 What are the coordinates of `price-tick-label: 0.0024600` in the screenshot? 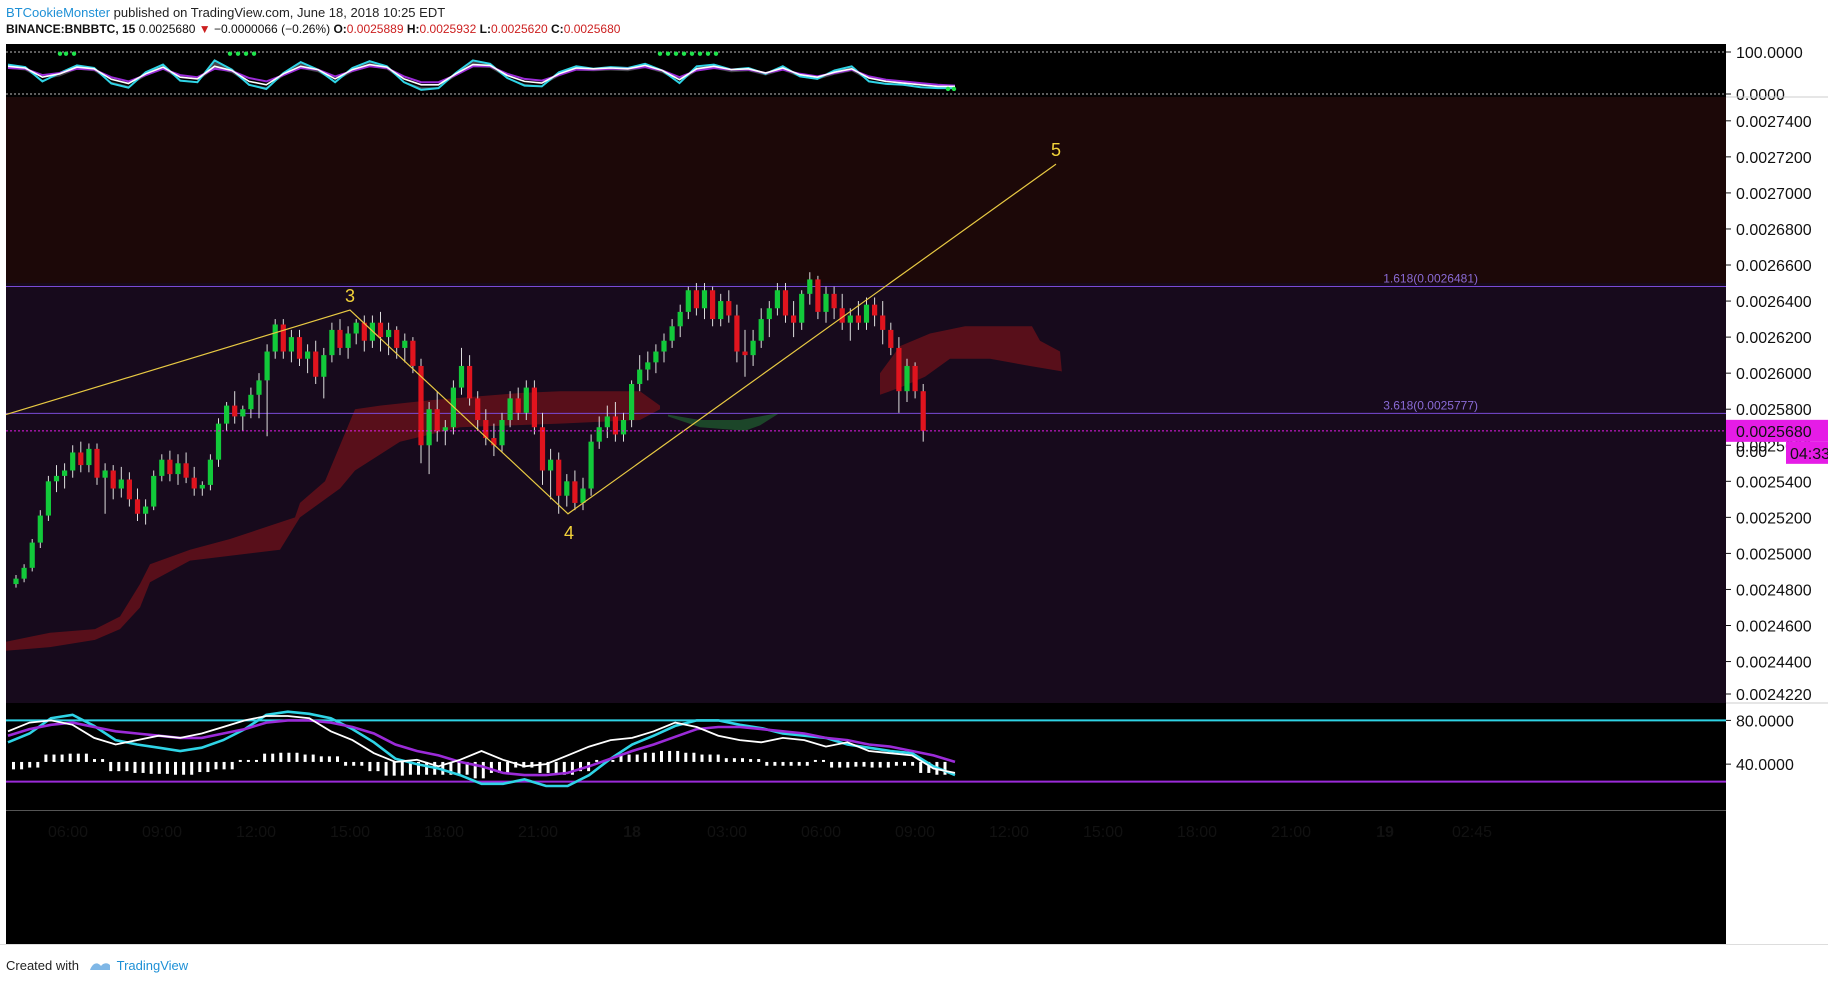 It's located at (1774, 627).